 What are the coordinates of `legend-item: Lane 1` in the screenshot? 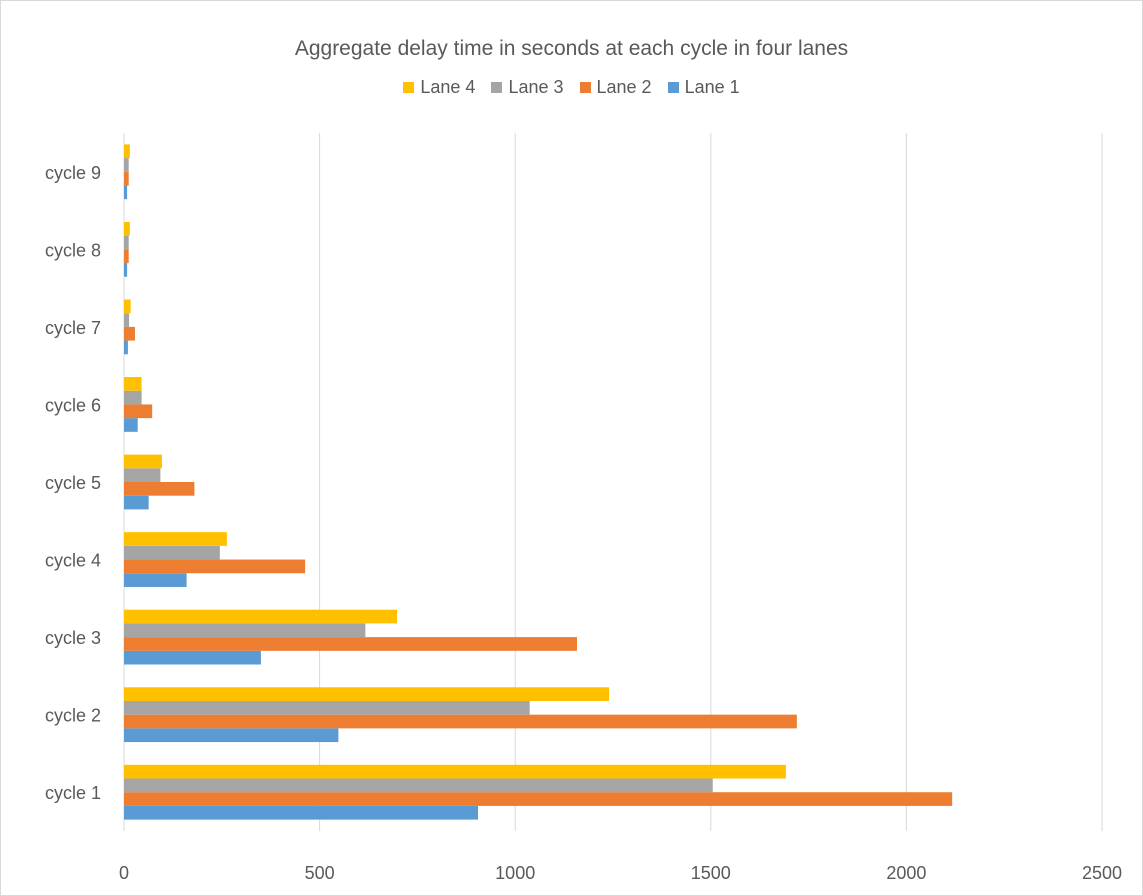 It's located at (703, 87).